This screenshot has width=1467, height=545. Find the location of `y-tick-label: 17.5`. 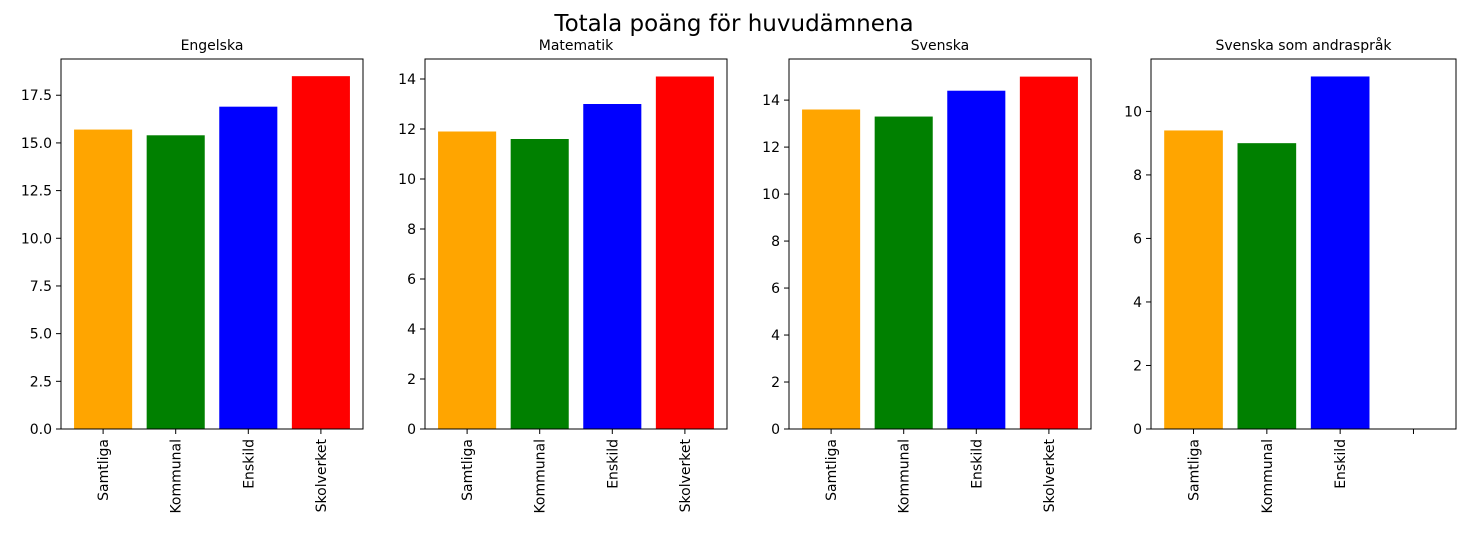

y-tick-label: 17.5 is located at coordinates (36, 96).